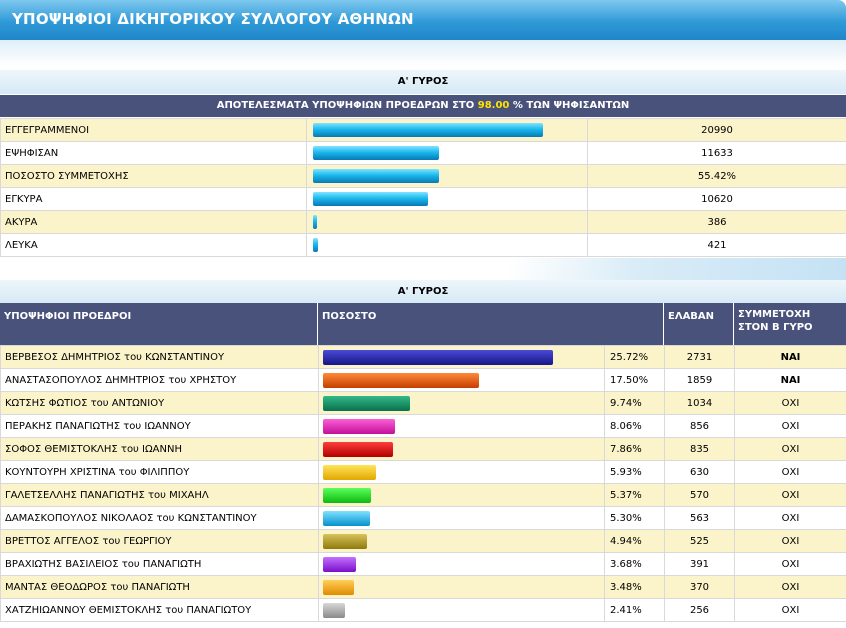  Describe the element at coordinates (423, 82) in the screenshot. I see `stats-round-title: Α' ΓΥΡΟΣ` at that location.